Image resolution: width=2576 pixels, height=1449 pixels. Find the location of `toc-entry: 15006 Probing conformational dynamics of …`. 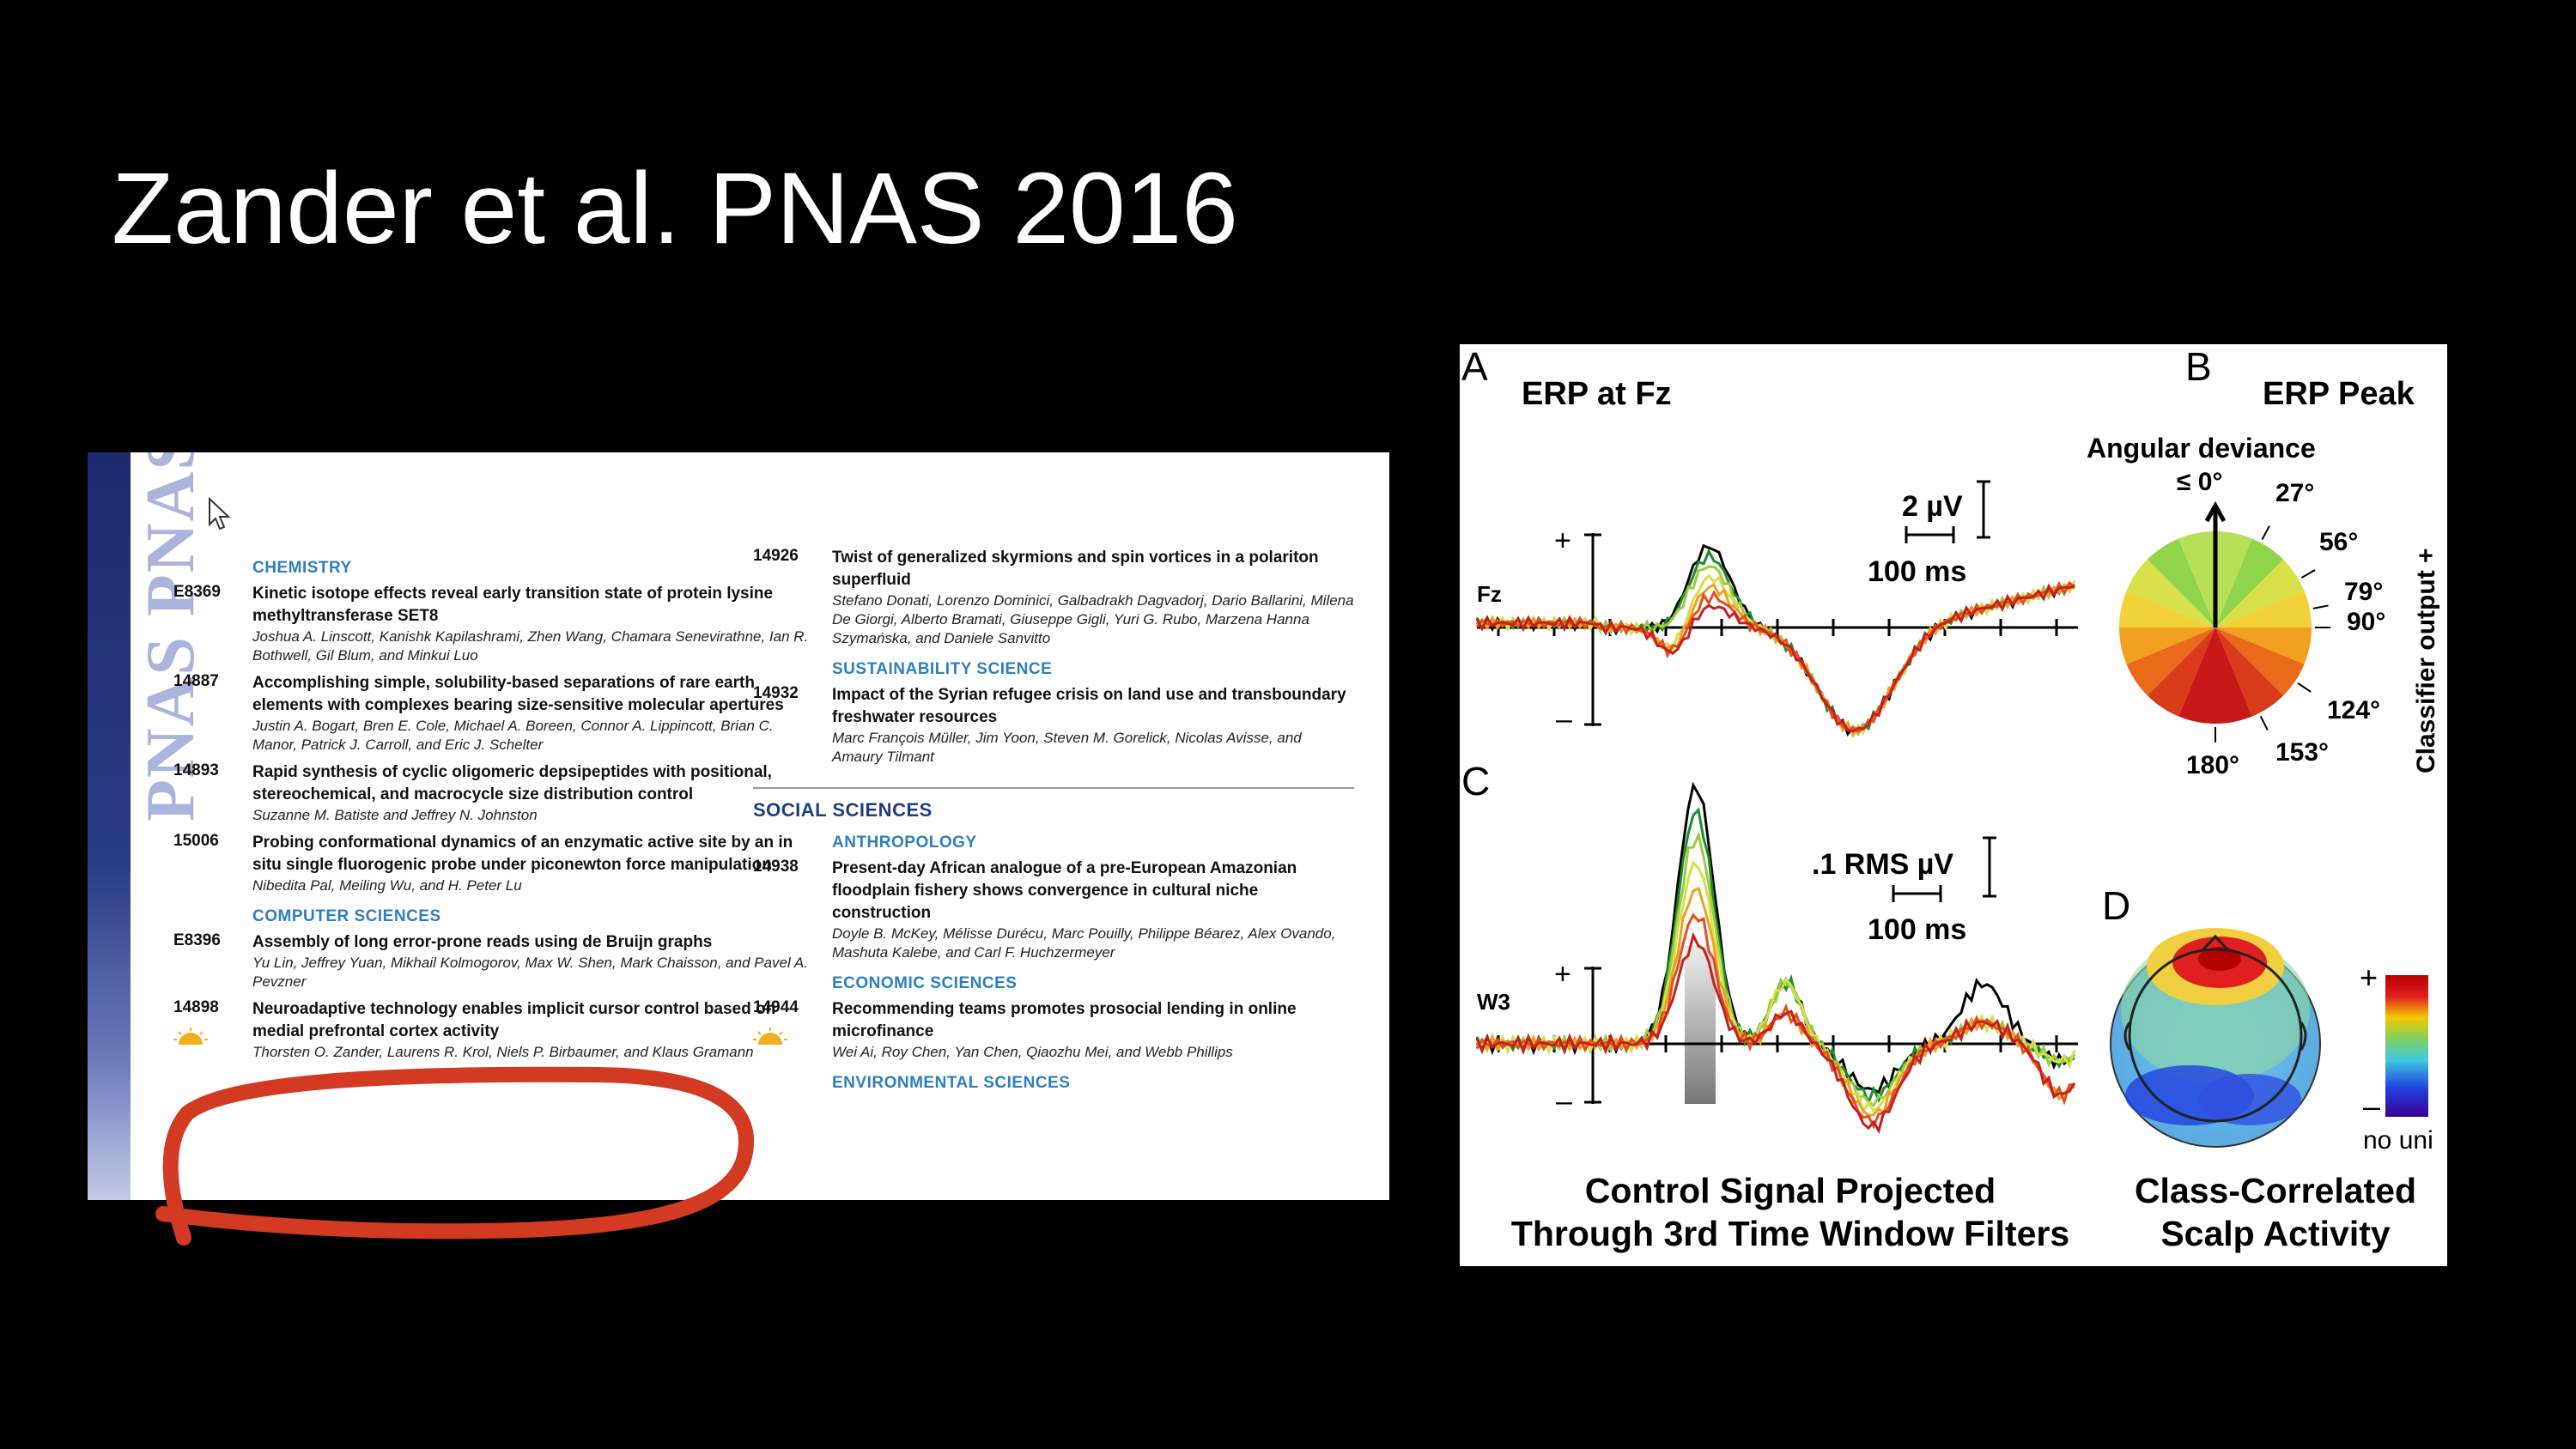

toc-entry: 15006 Probing conformational dynamics of … is located at coordinates (491, 863).